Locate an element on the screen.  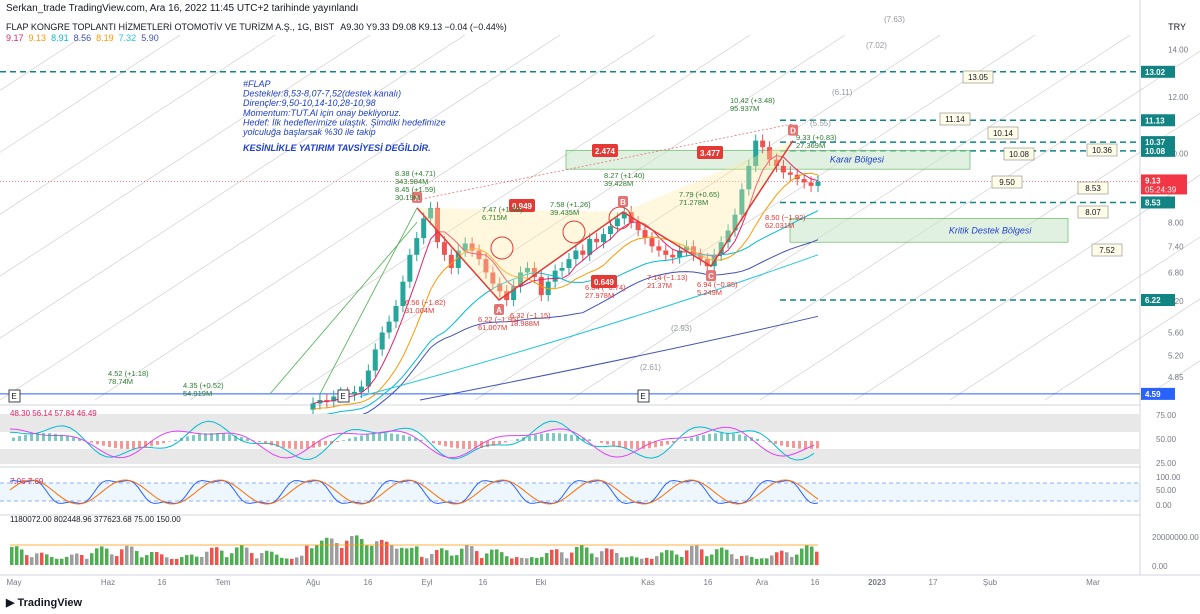
pattern-point-3: C is located at coordinates (711, 276).